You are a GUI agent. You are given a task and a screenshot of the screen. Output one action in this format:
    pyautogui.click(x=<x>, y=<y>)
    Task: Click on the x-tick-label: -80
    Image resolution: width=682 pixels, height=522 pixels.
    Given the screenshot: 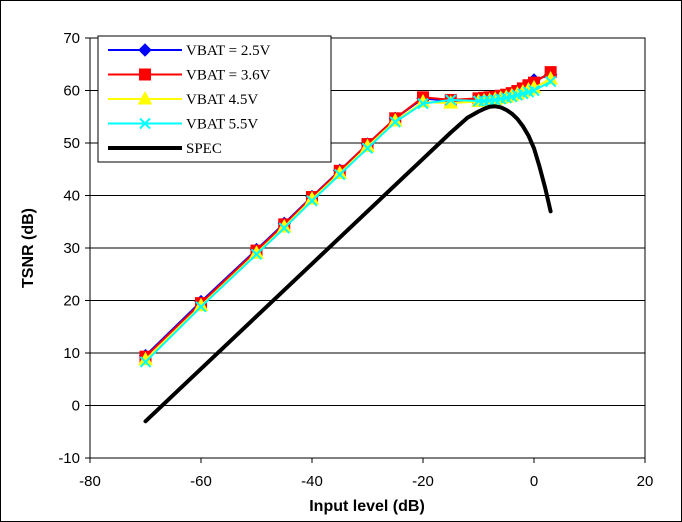 What is the action you would take?
    pyautogui.click(x=90, y=481)
    